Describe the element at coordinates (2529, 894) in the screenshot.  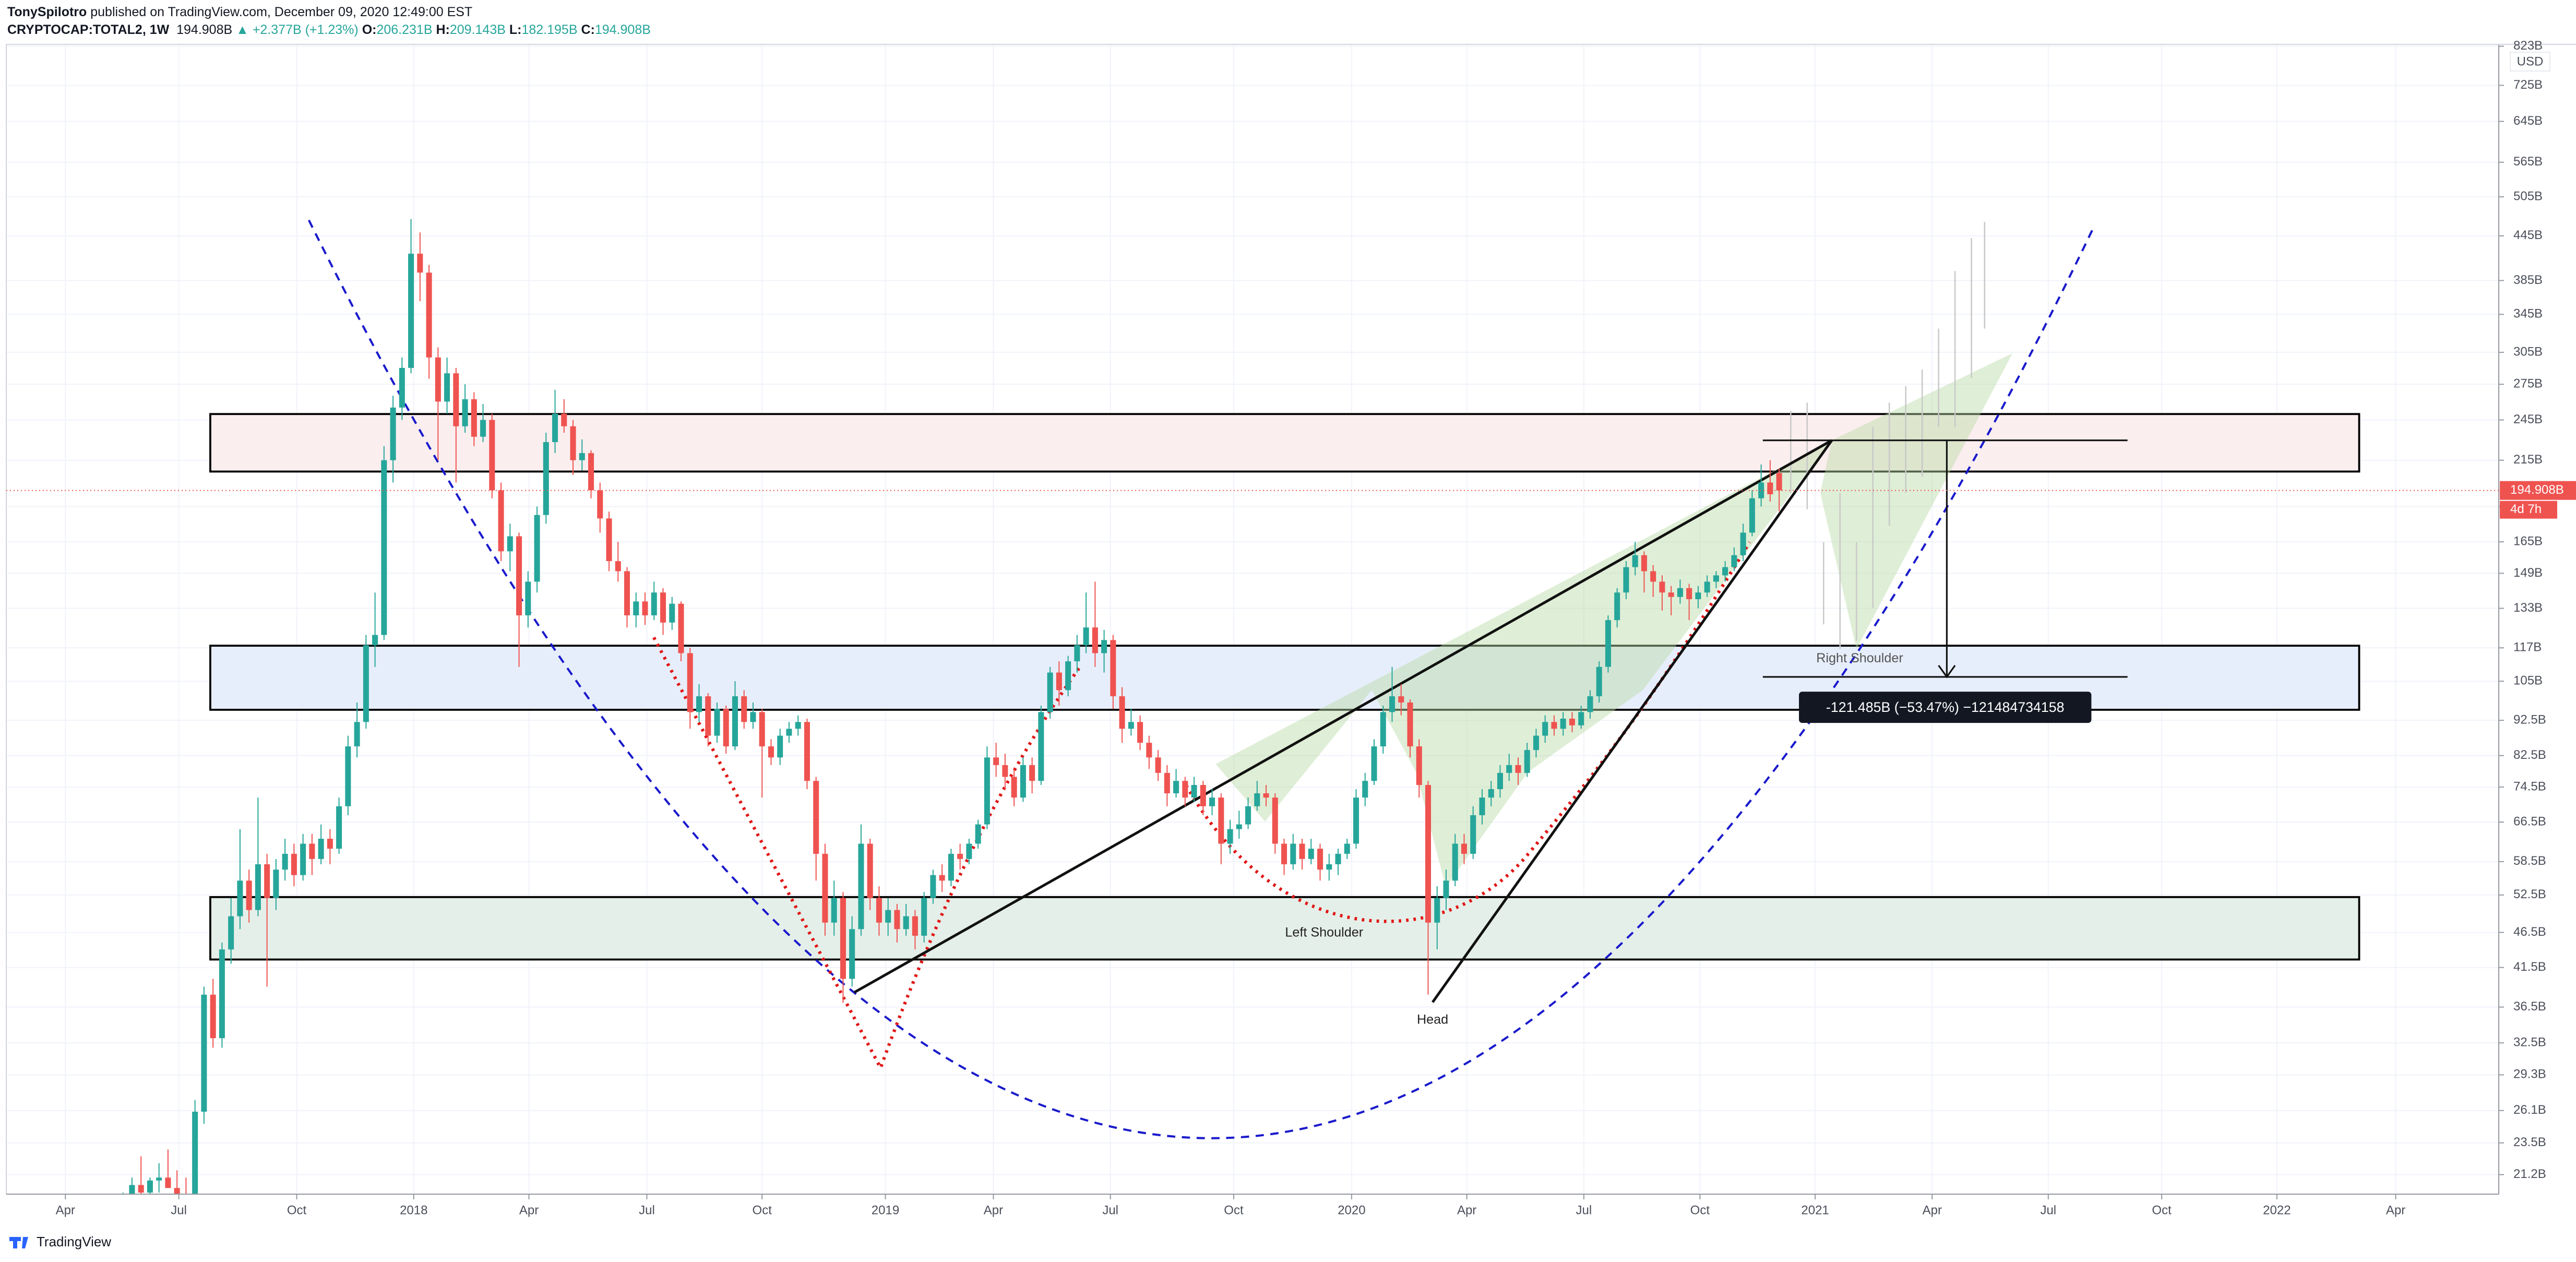
I see `y-tick-label: 52.5B` at that location.